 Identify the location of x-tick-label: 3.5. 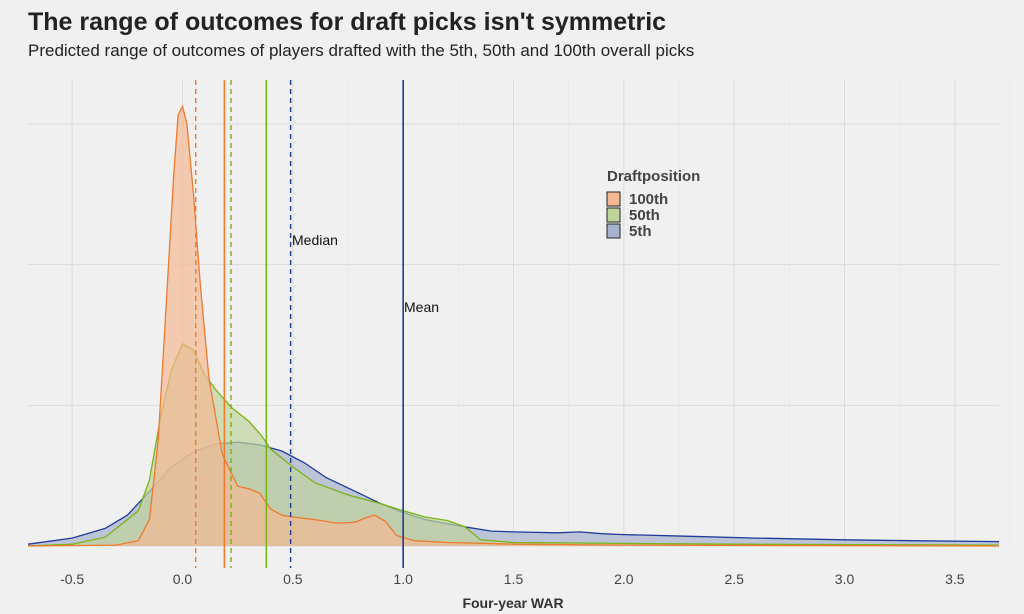
(955, 579).